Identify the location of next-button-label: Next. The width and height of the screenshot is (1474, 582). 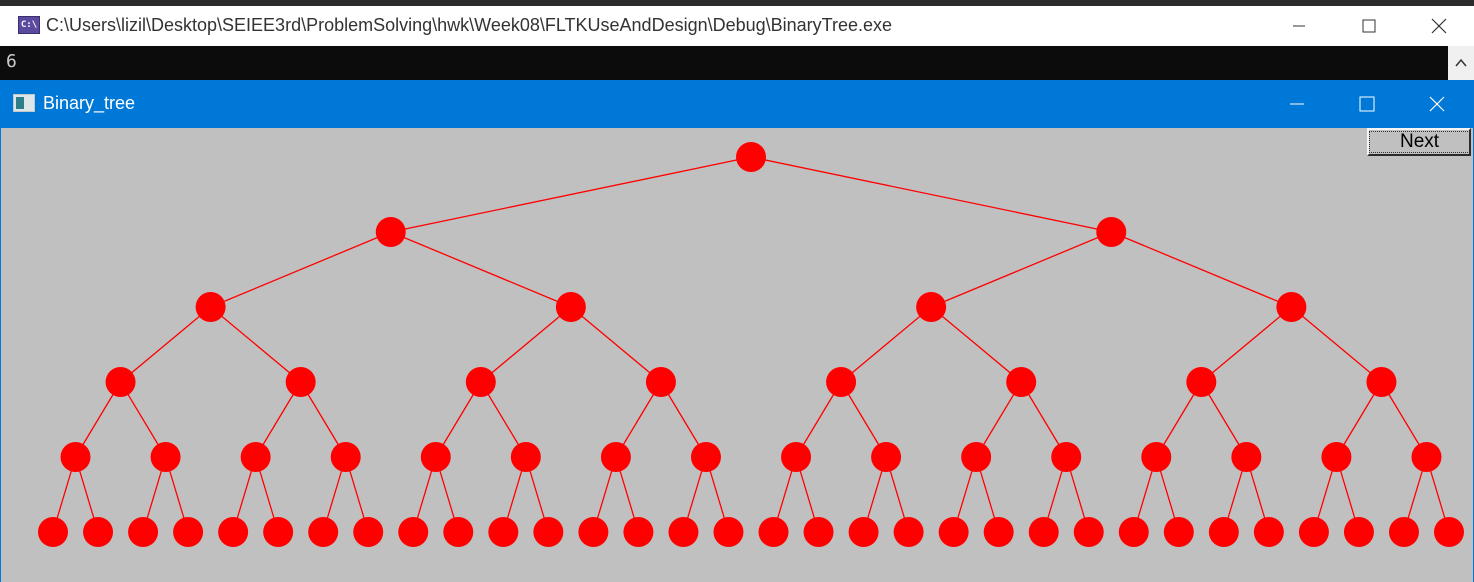
(1420, 142).